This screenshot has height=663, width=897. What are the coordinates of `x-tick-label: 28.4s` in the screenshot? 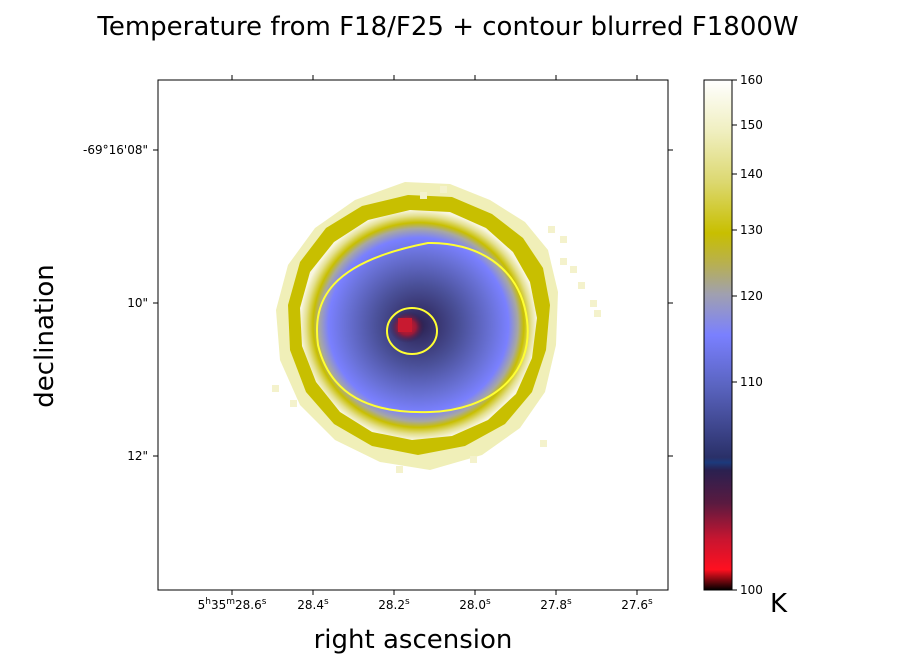 It's located at (313, 604).